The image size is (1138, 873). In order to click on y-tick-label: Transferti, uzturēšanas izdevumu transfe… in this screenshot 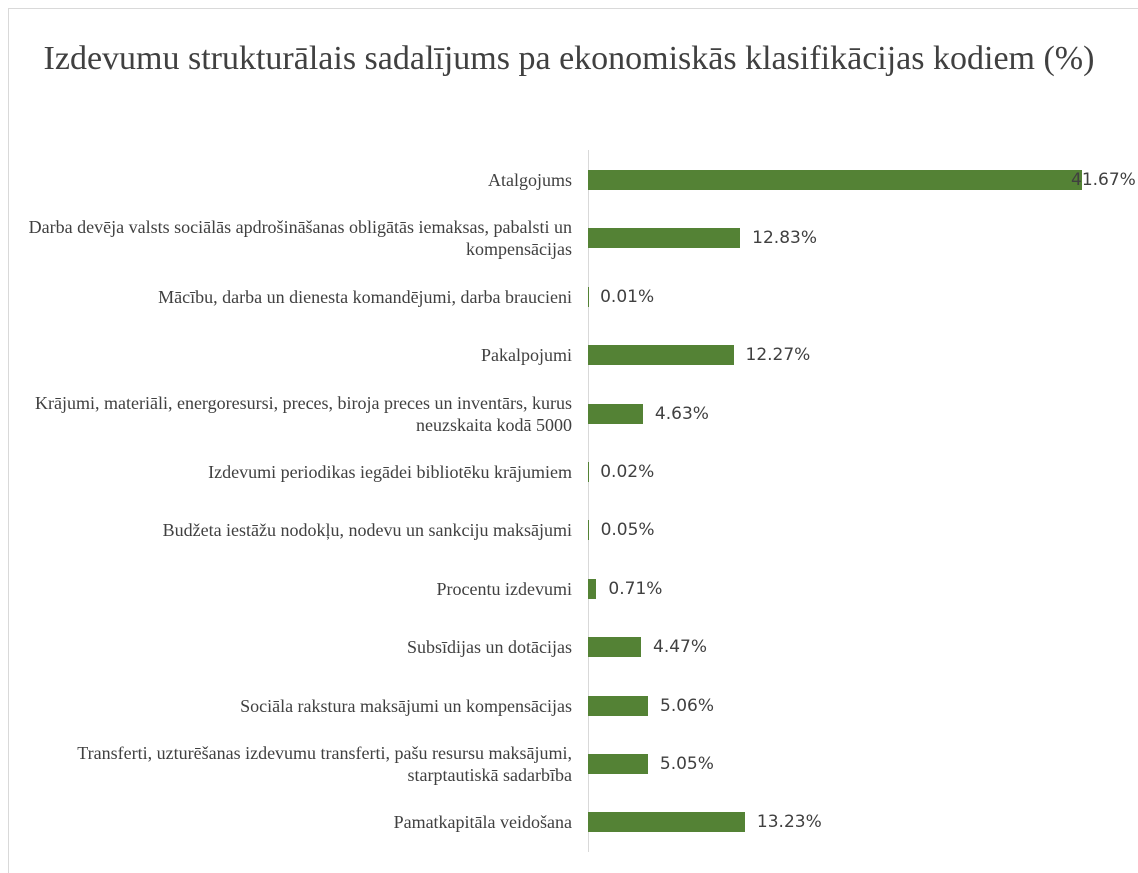, I will do `click(324, 764)`.